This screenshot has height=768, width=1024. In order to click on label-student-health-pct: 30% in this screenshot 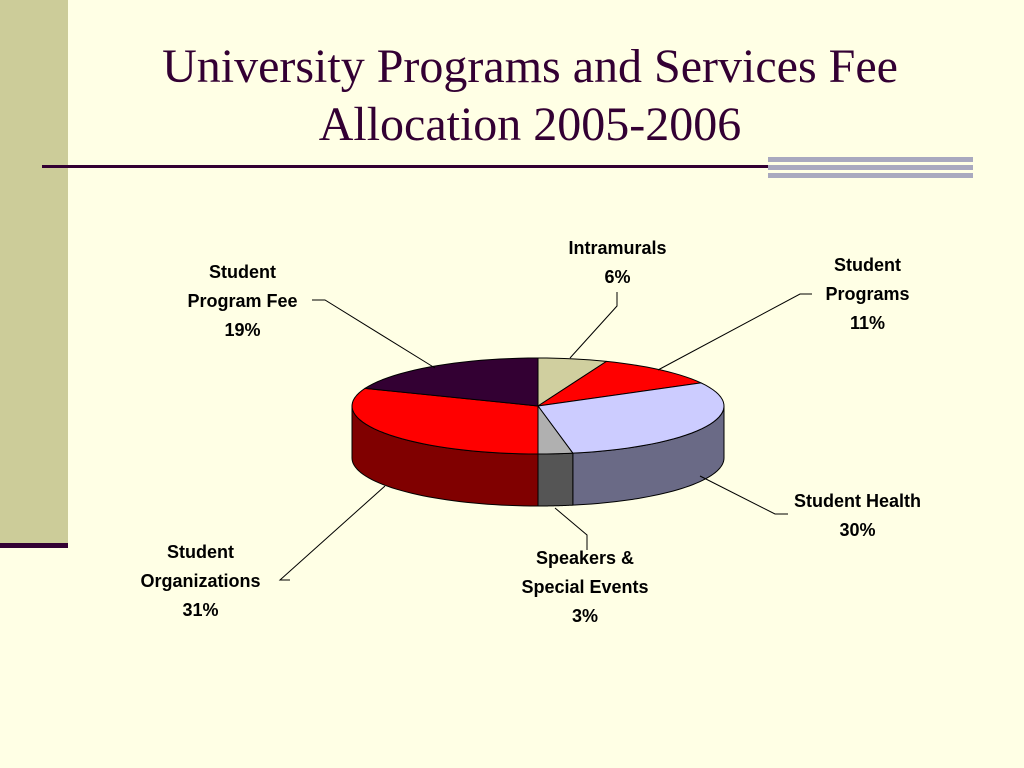, I will do `click(857, 530)`.